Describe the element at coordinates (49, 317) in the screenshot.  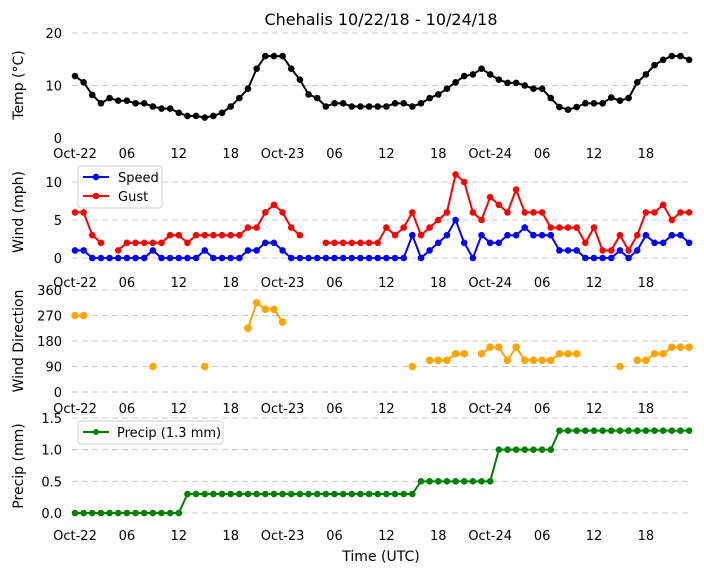
I see `y-tick-label: 270` at that location.